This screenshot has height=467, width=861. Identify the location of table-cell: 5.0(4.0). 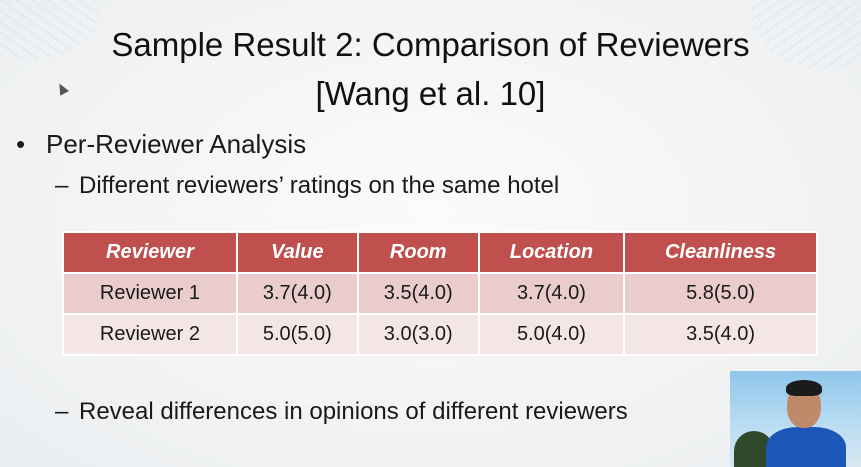
(551, 334).